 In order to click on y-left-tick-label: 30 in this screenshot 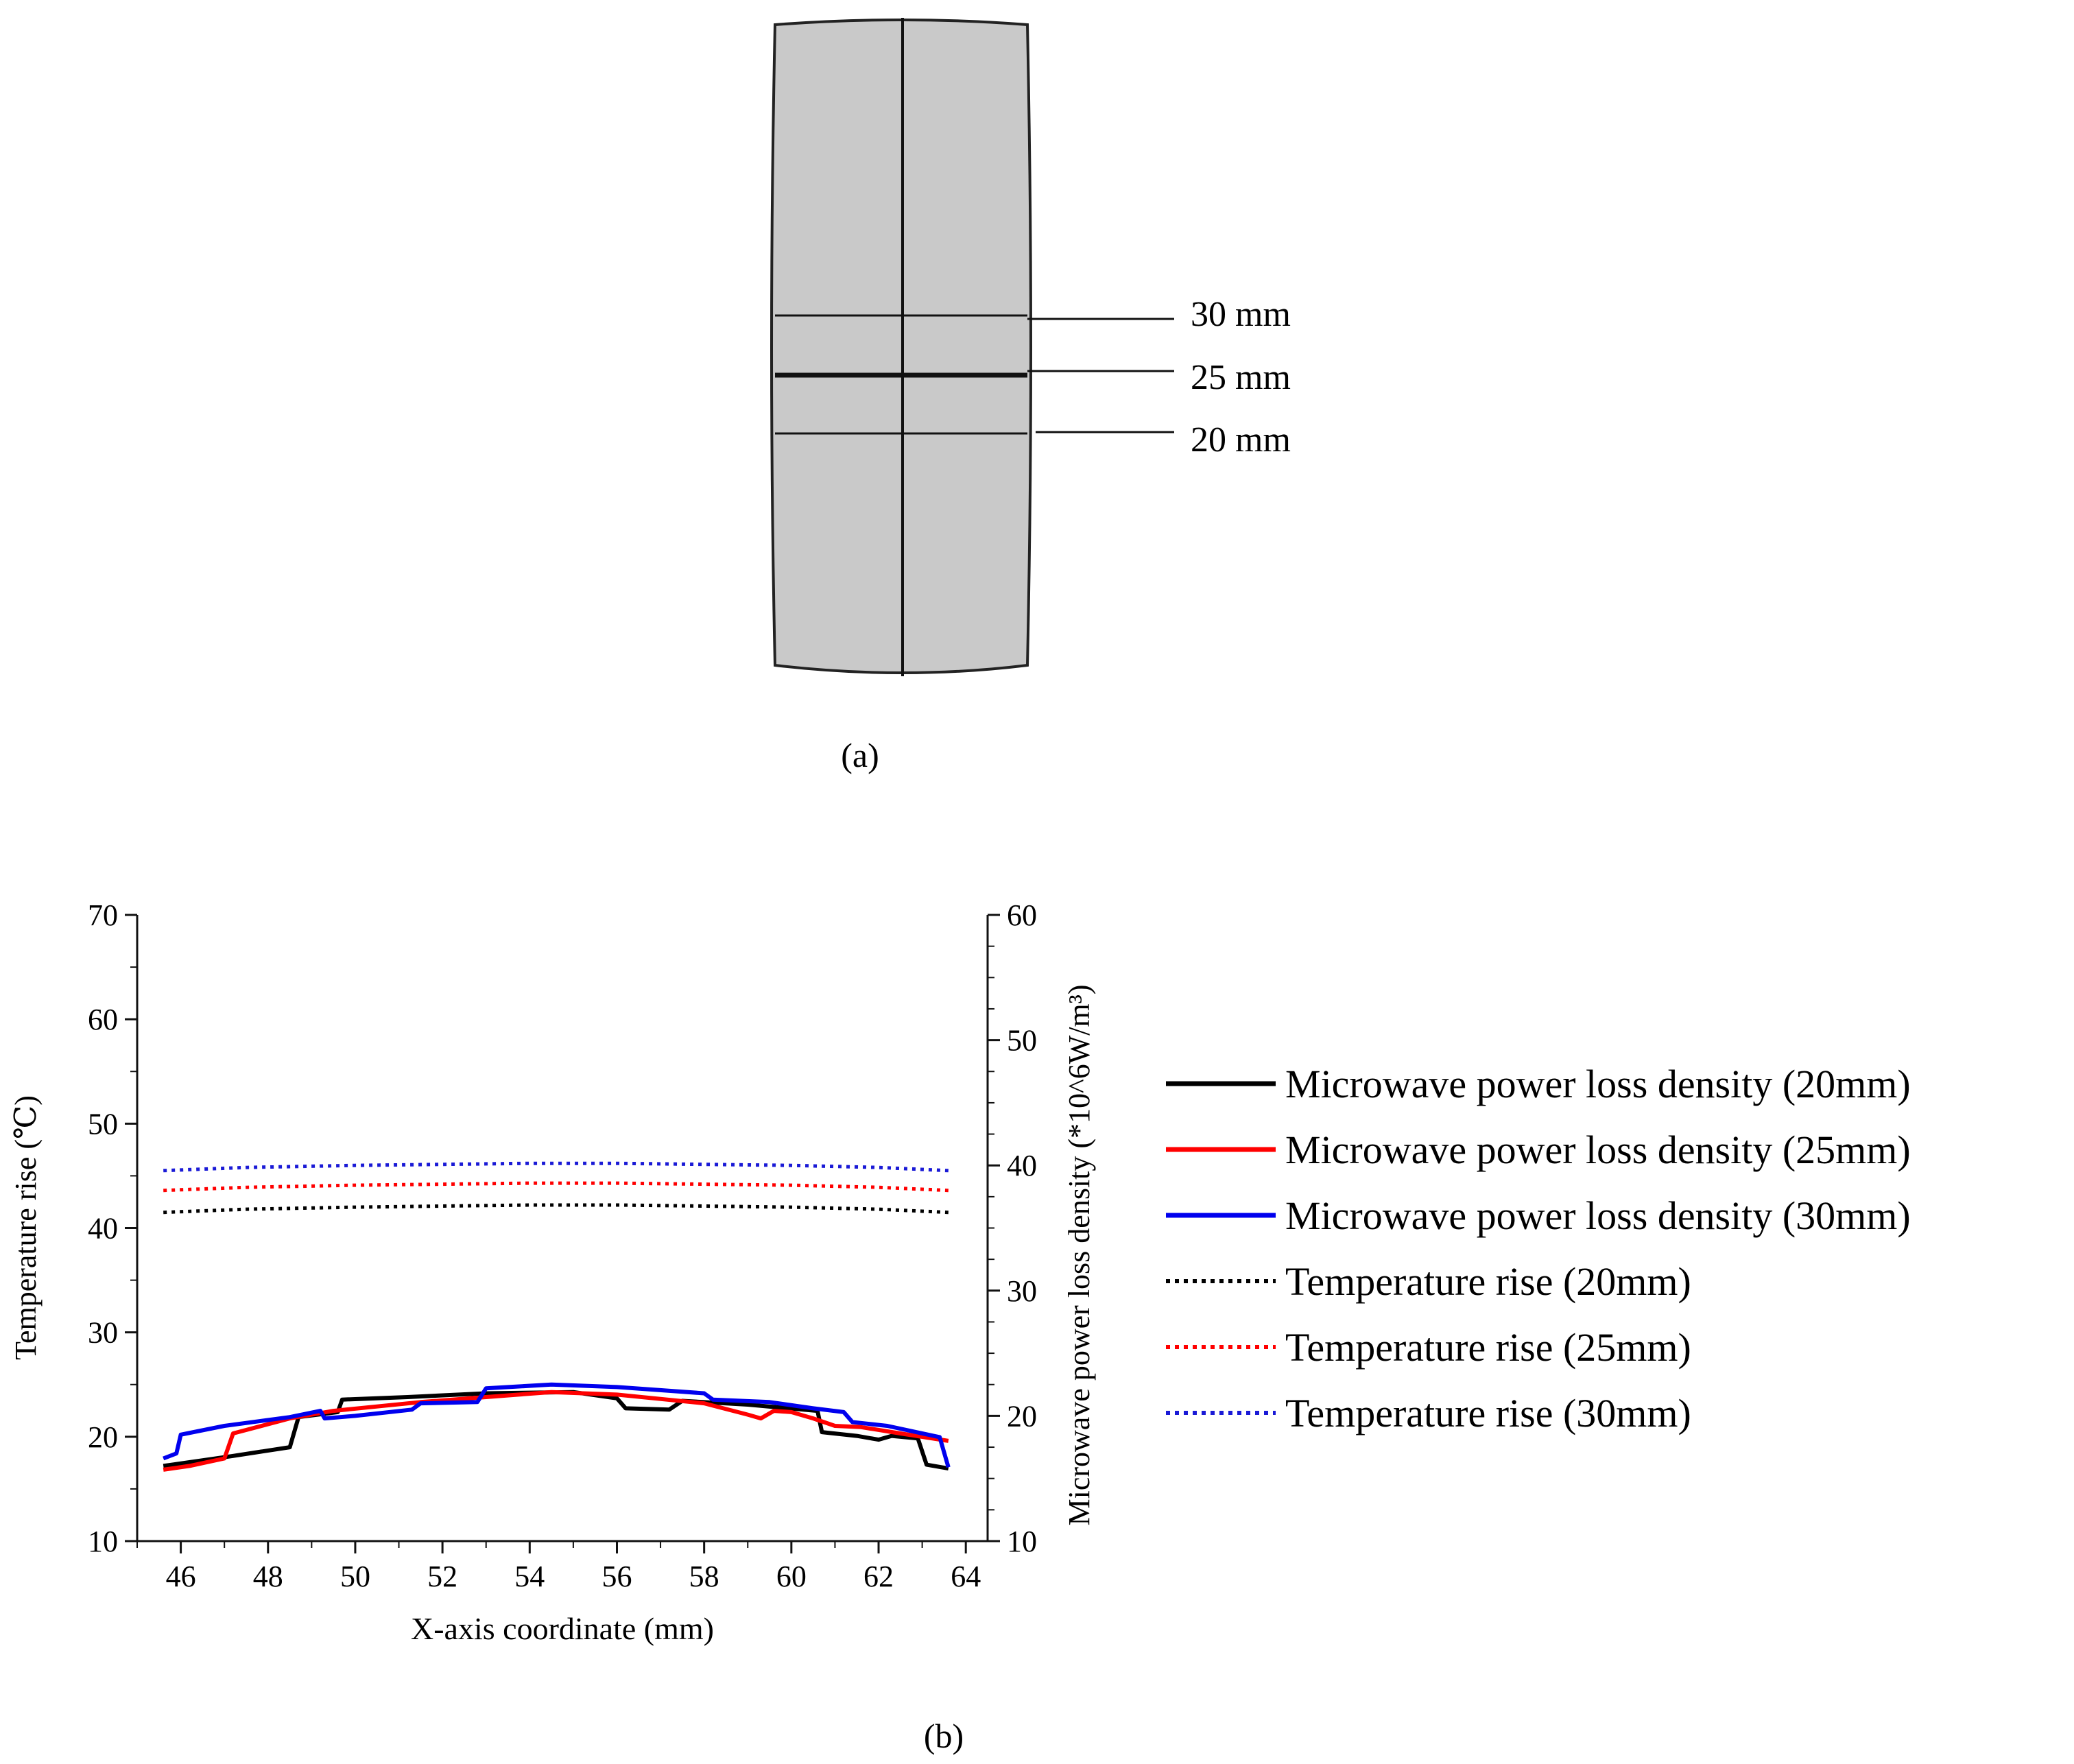, I will do `click(103, 1333)`.